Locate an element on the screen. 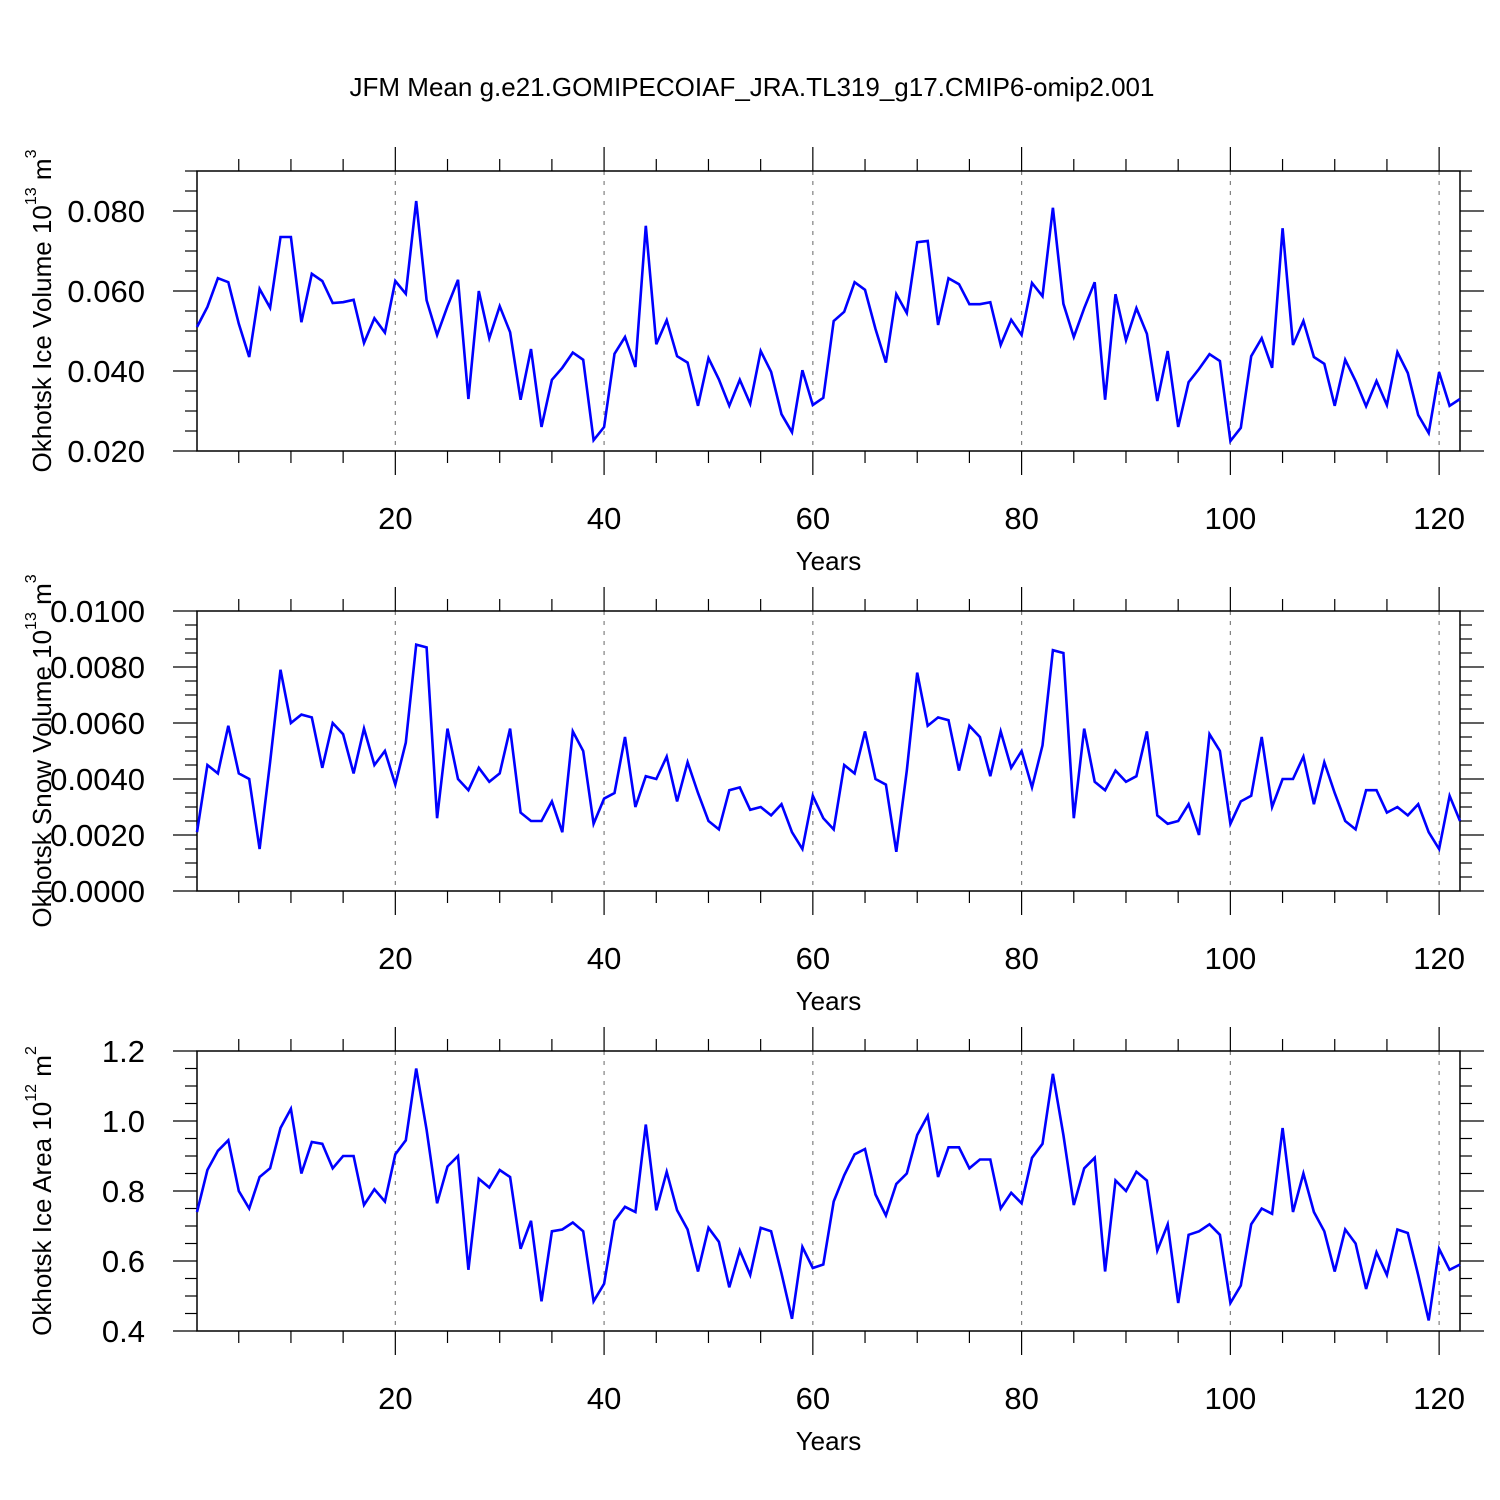  y-tick-label: 1.2 is located at coordinates (123, 1051).